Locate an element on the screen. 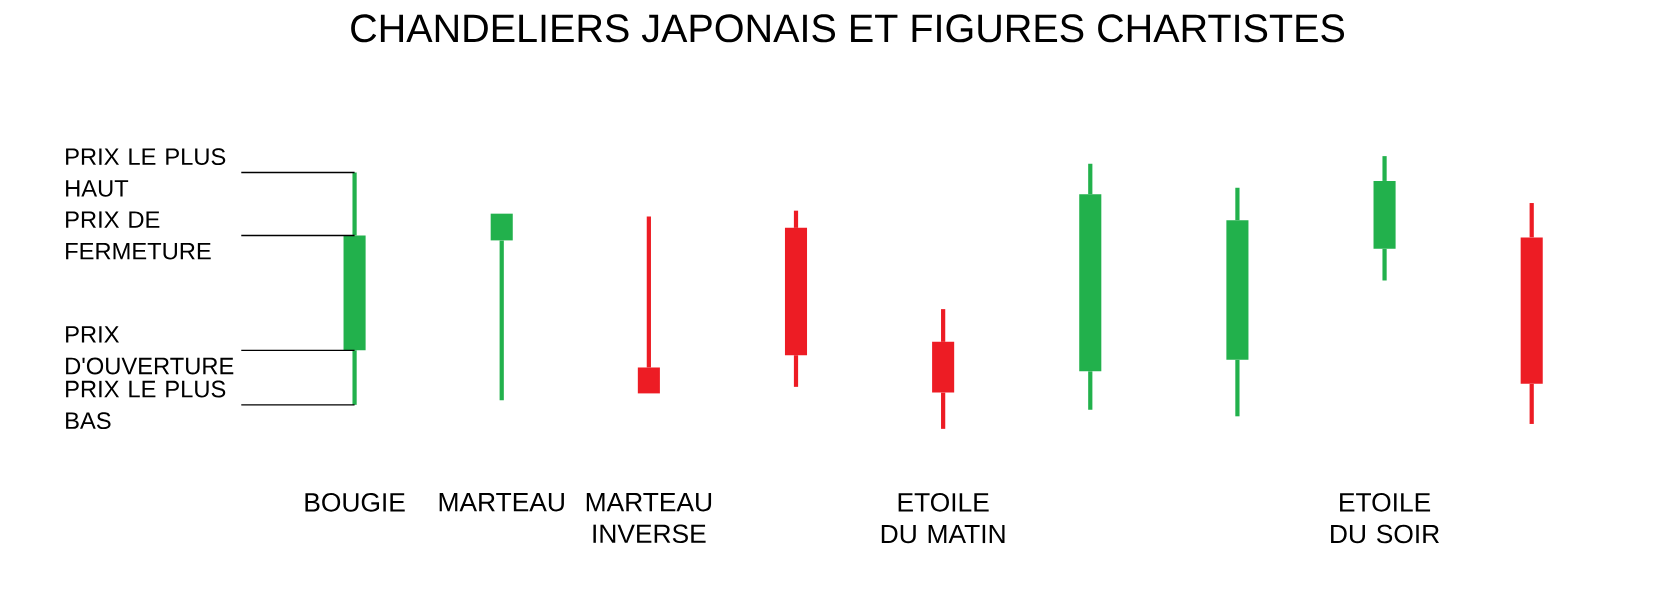 Image resolution: width=1653 pixels, height=600 pixels. chart-title: CHANDELIERS JAPONAIS ET FIGURES CHARTISTES is located at coordinates (848, 28).